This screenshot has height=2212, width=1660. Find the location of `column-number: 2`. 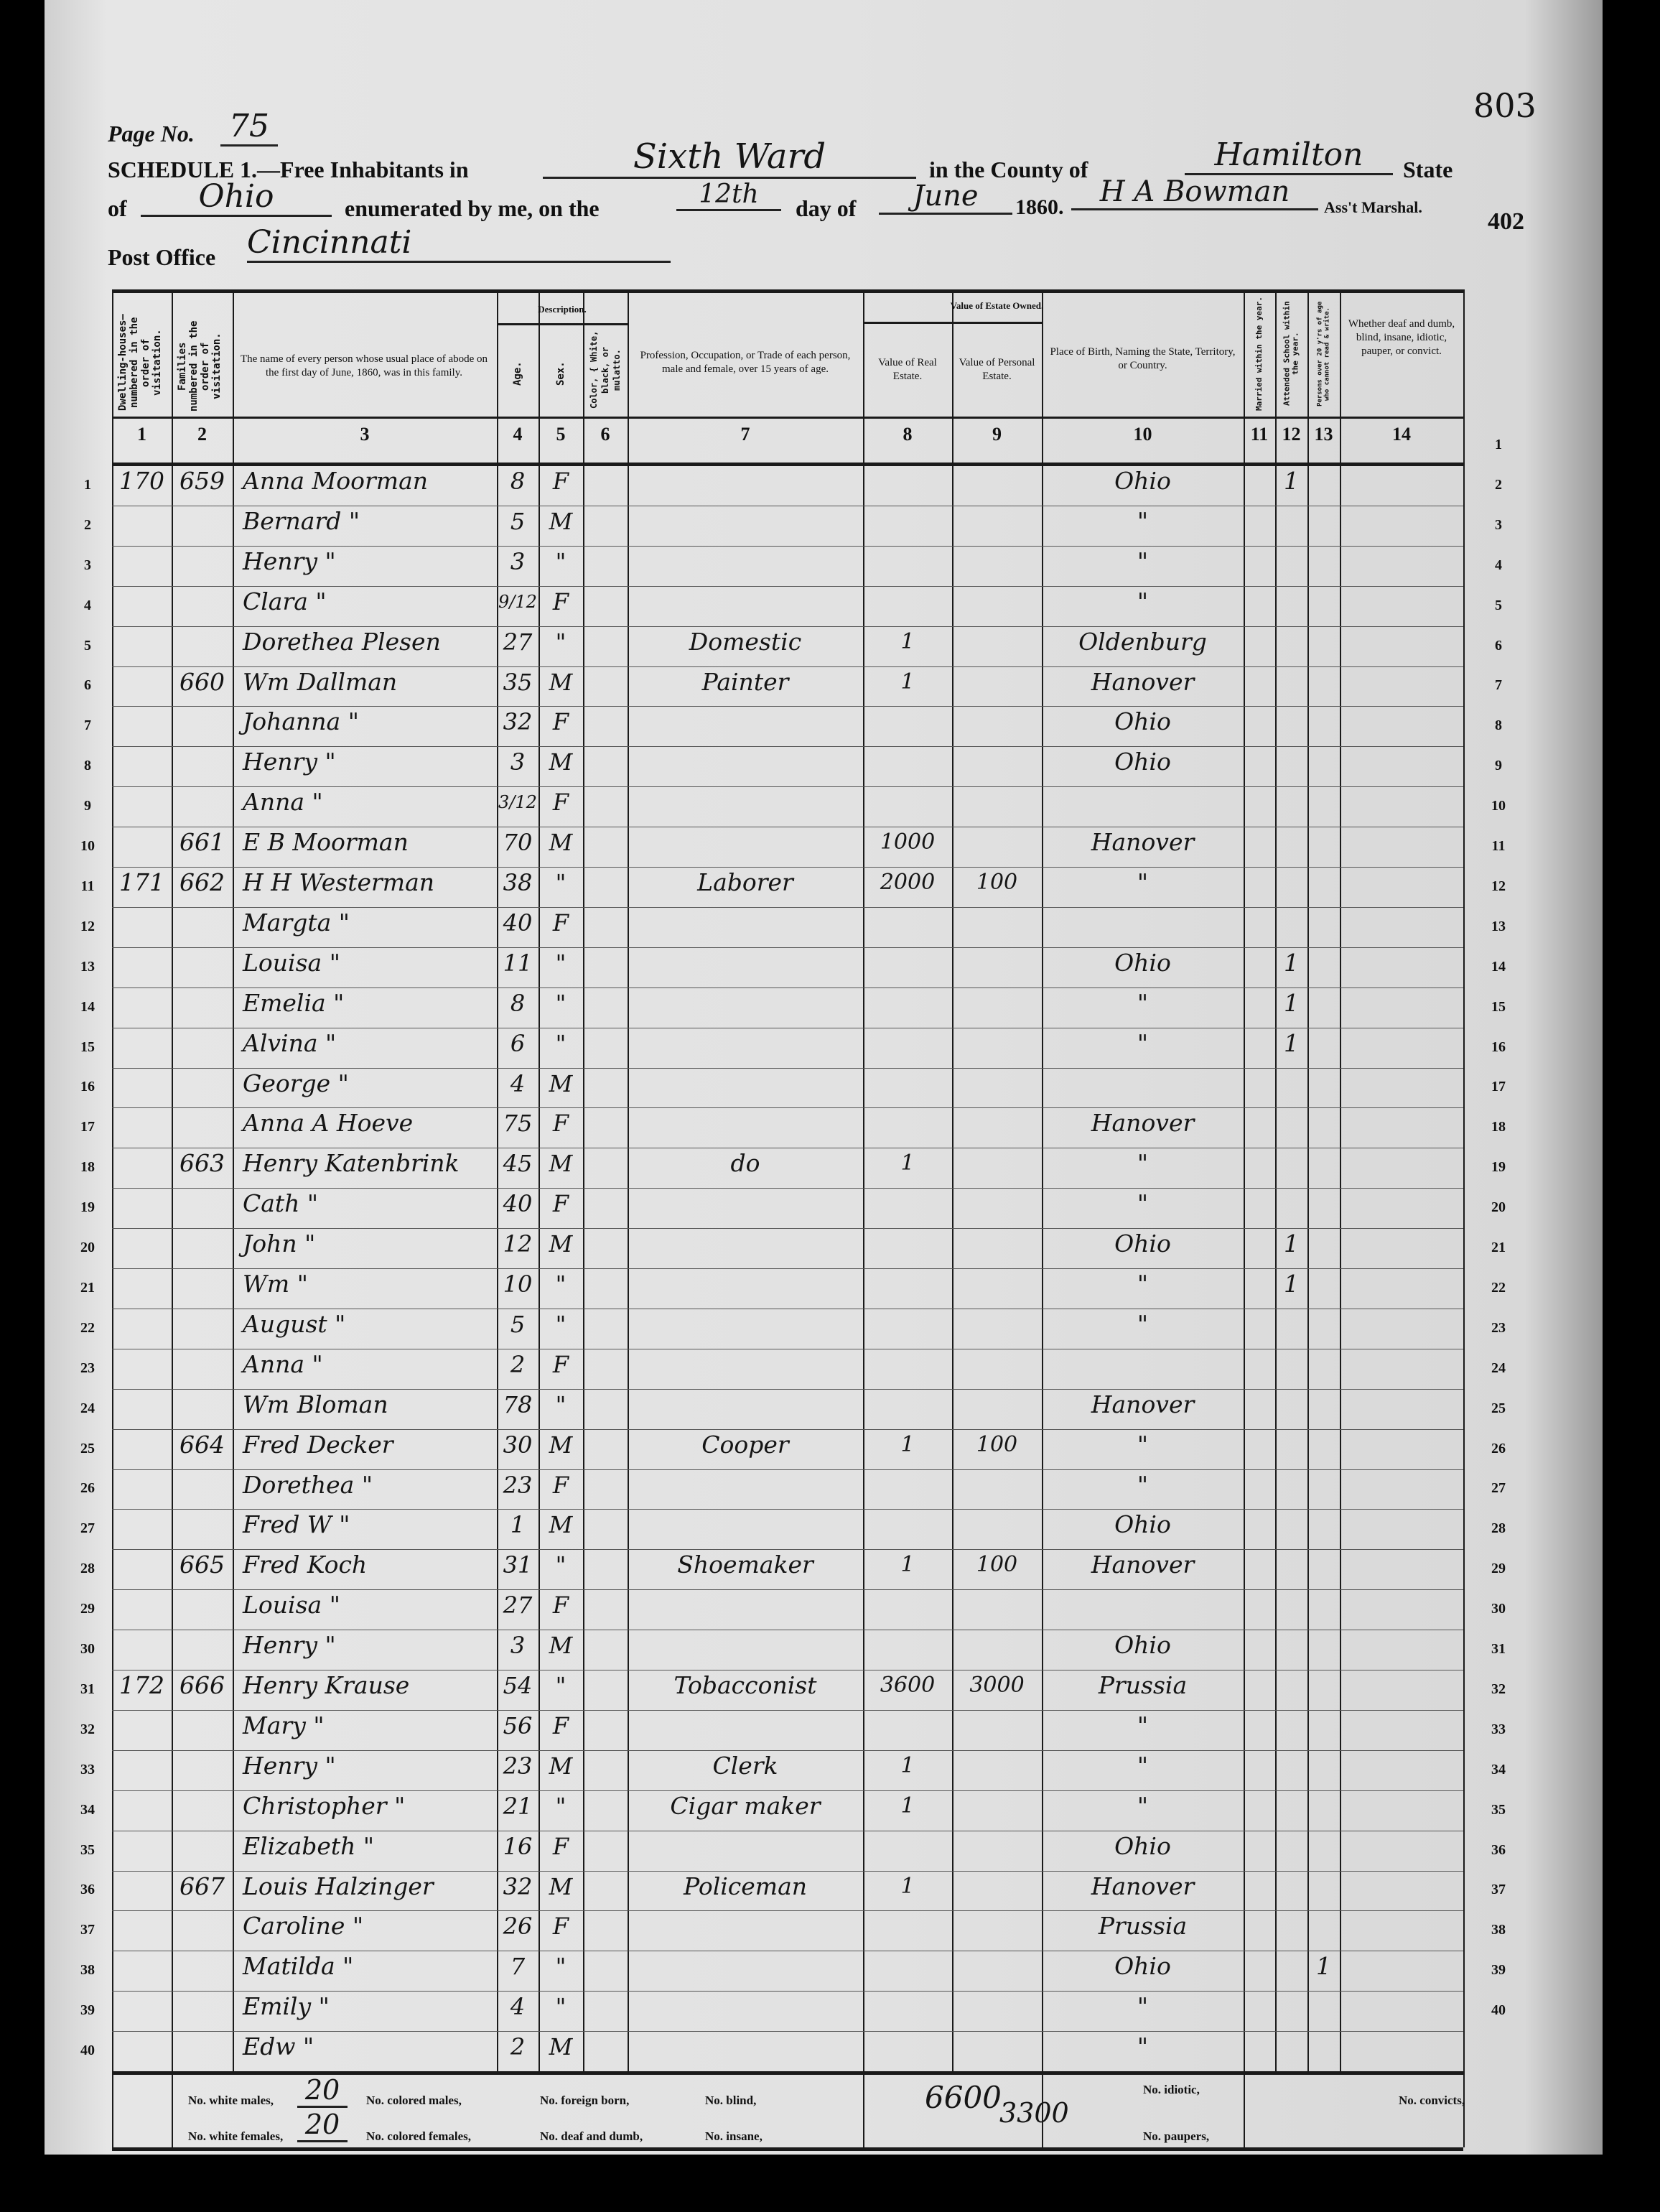

column-number: 2 is located at coordinates (202, 434).